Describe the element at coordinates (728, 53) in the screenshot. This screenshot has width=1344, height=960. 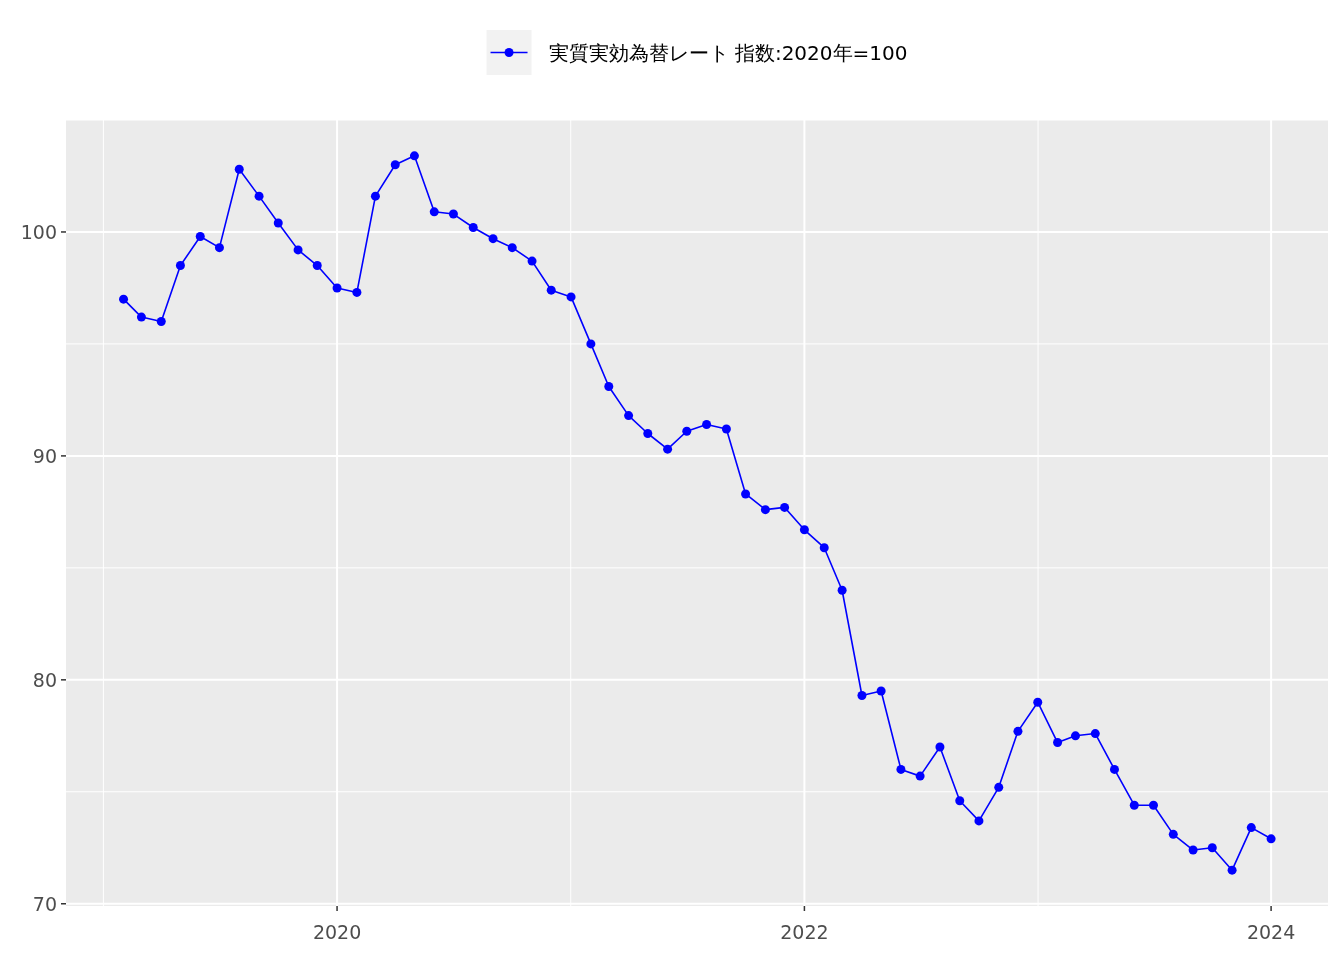
I see `legend-label: 実質実効為替レート 指数:2020年=100` at that location.